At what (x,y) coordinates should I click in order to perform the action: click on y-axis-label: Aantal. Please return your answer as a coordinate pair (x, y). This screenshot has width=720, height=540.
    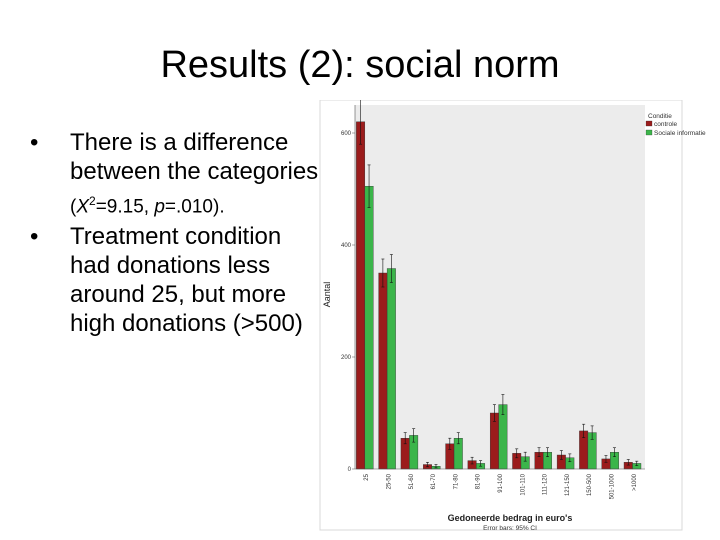
    Looking at the image, I should click on (327, 295).